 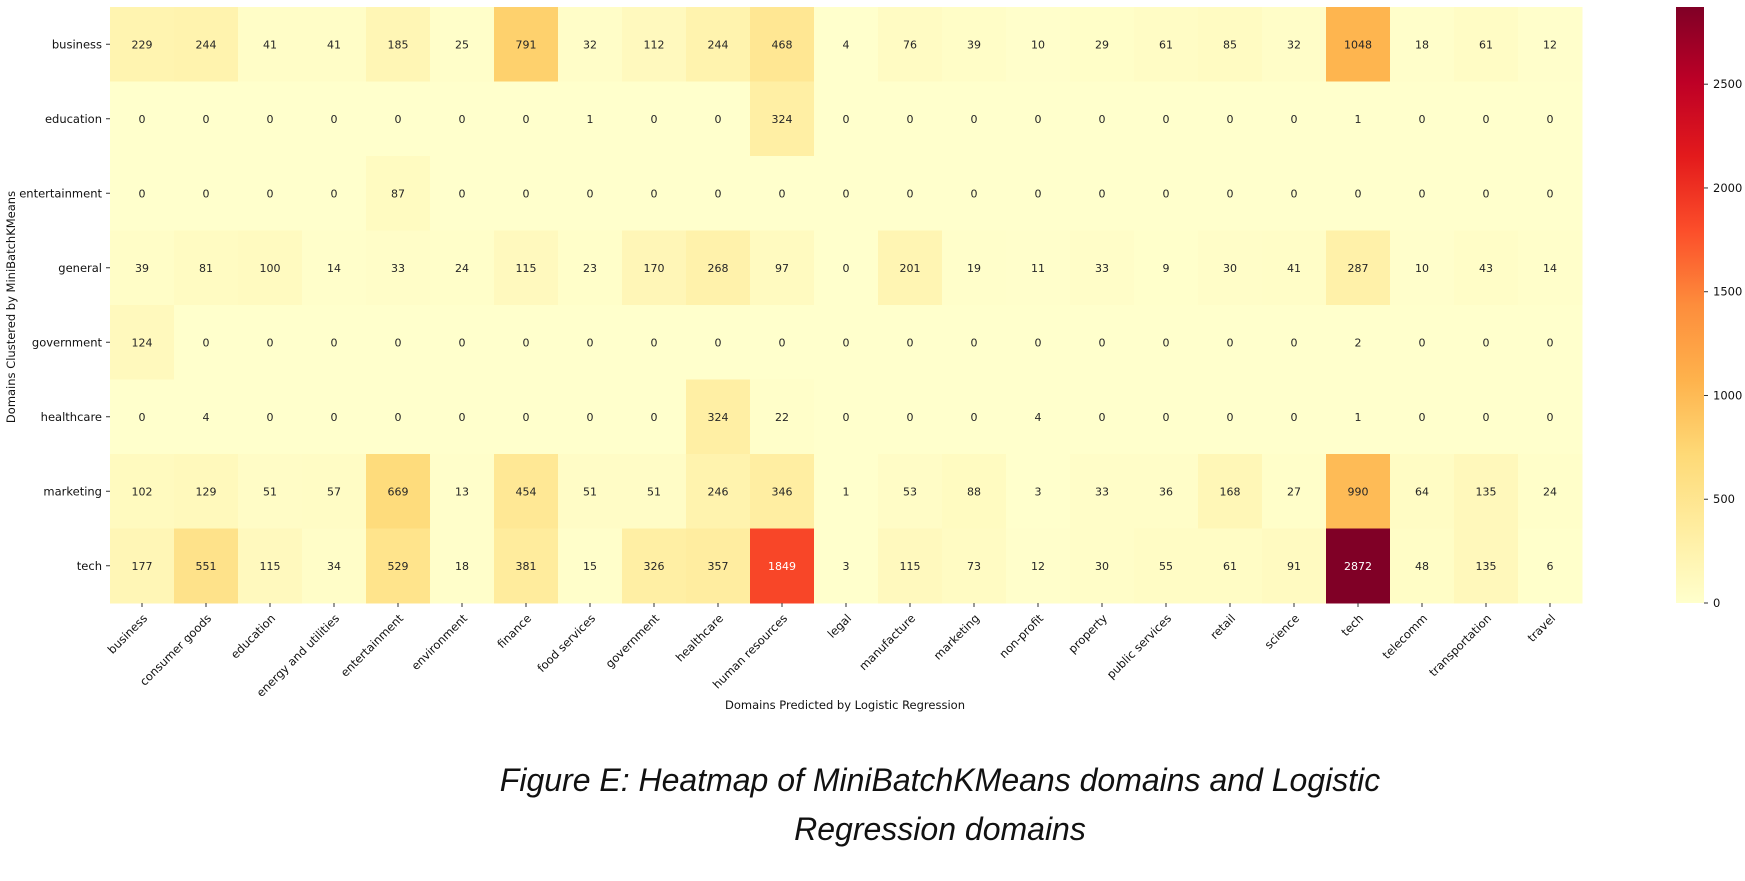 I want to click on x-tick-label: non-profit, so click(x=1021, y=636).